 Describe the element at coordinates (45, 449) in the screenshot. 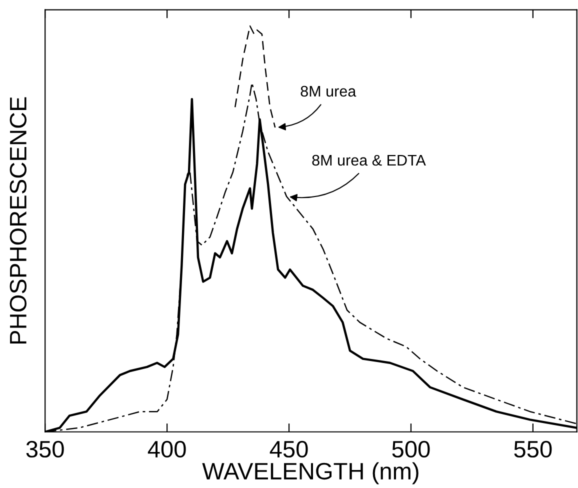

I see `x-tick-label: 350` at that location.